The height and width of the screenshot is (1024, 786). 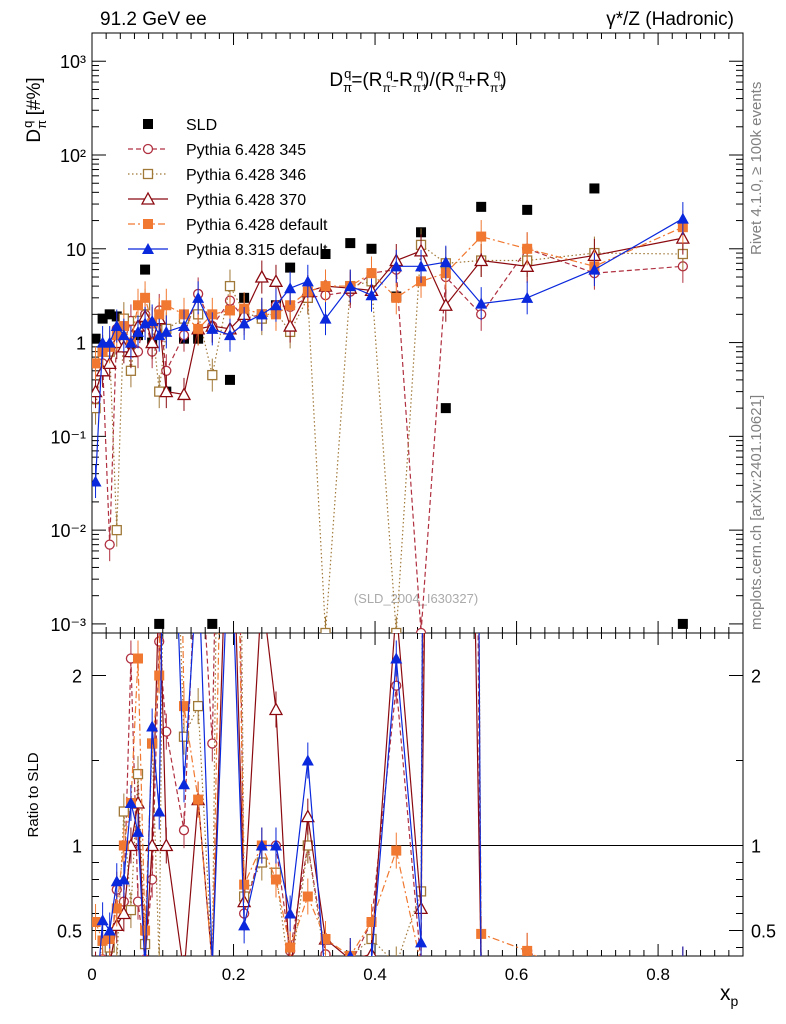 I want to click on y-tick-label: 10², so click(x=73, y=156).